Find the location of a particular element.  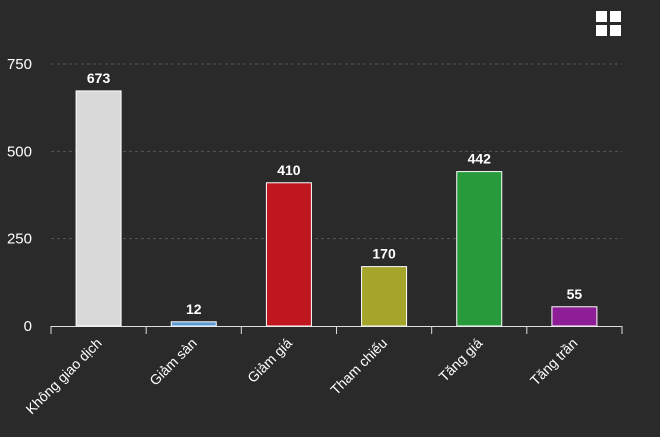

y-tick-label: 750 is located at coordinates (19, 64).